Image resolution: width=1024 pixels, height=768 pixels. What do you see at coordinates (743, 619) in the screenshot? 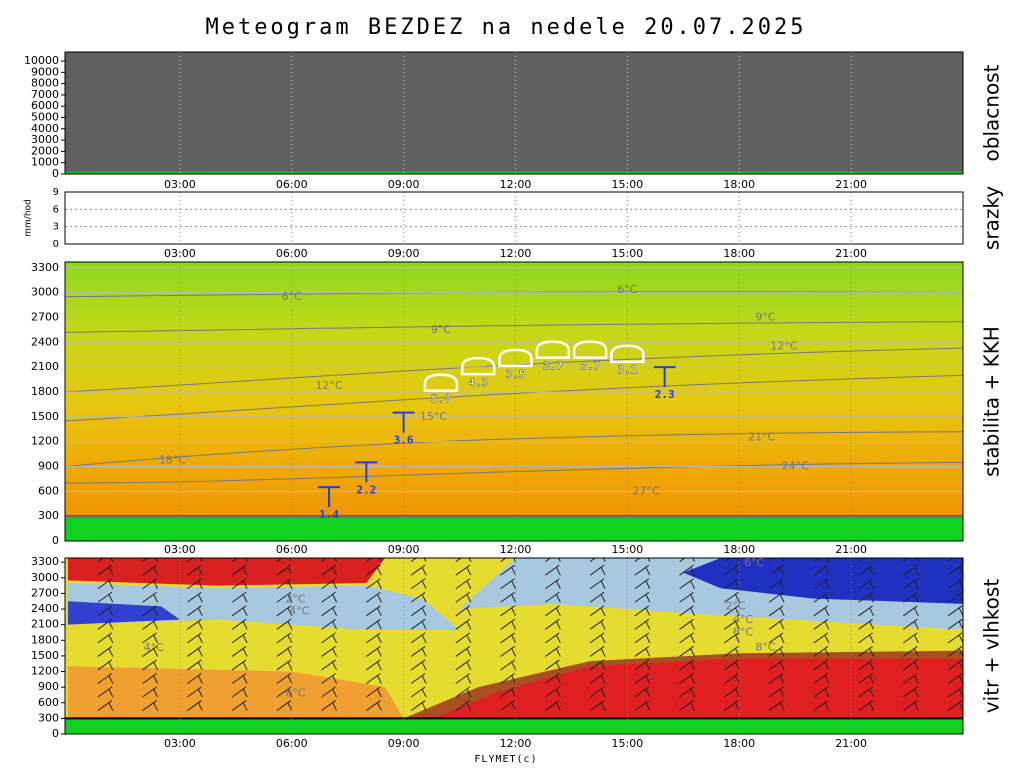
I see `contour-label: 4°C` at bounding box center [743, 619].